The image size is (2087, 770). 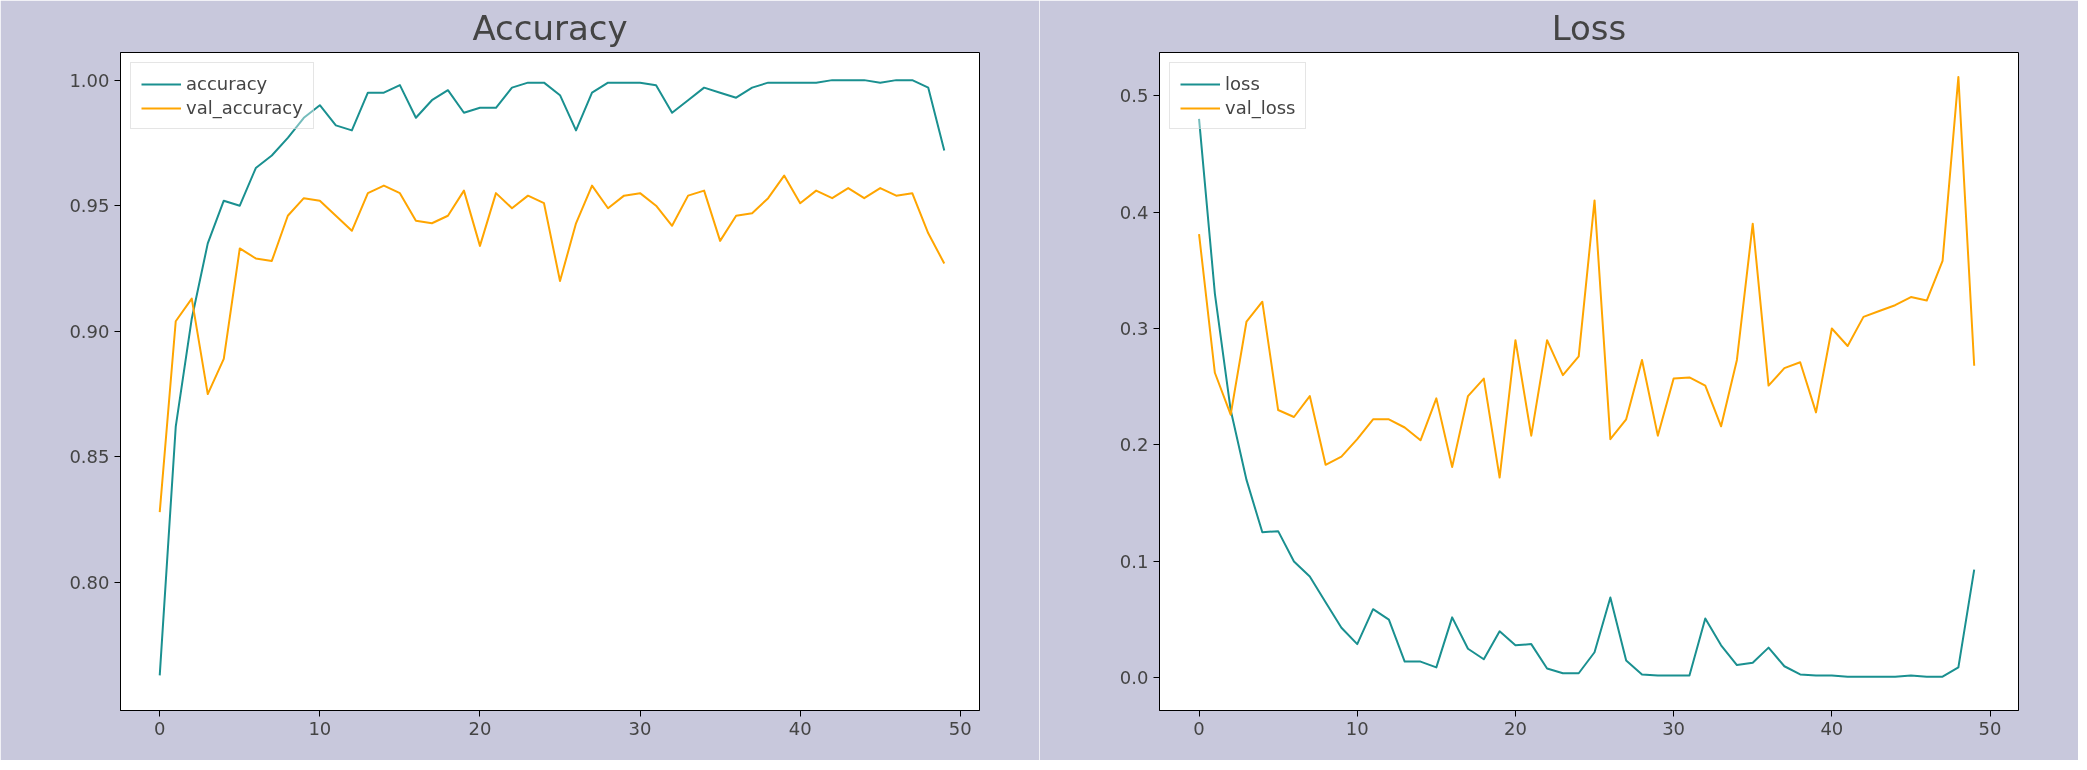 What do you see at coordinates (1134, 678) in the screenshot?
I see `y-tick-label: 0.0` at bounding box center [1134, 678].